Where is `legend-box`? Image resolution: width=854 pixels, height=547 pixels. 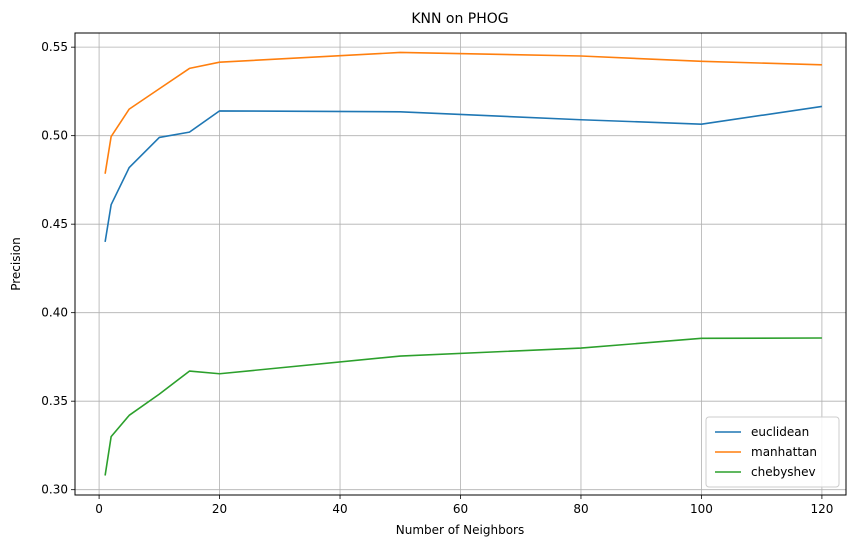
legend-box is located at coordinates (772, 452).